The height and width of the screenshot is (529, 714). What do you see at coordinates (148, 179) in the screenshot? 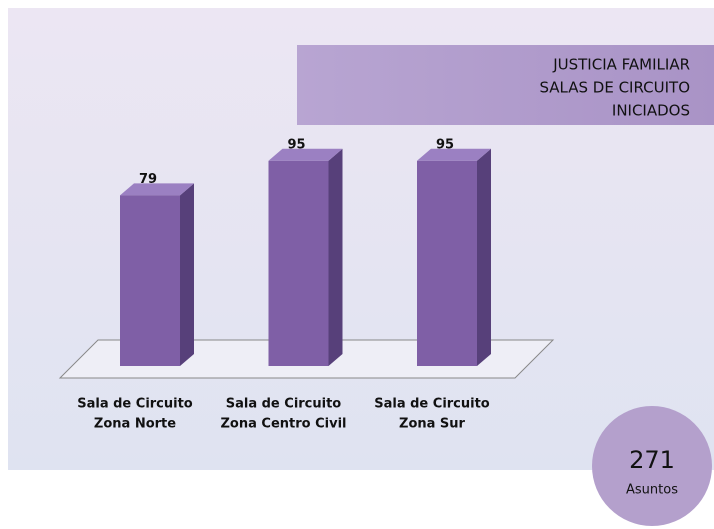
I see `value-label: 79` at bounding box center [148, 179].